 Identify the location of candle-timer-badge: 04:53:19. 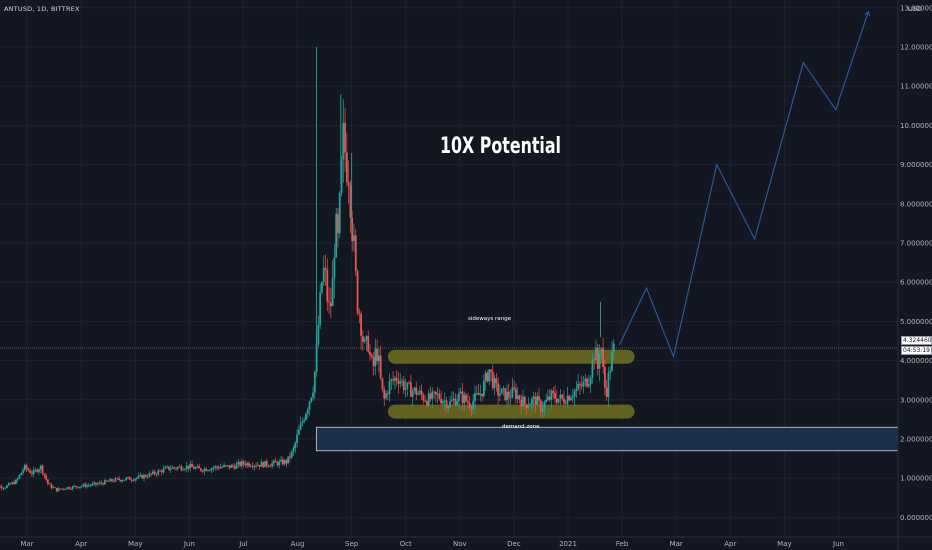
(916, 350).